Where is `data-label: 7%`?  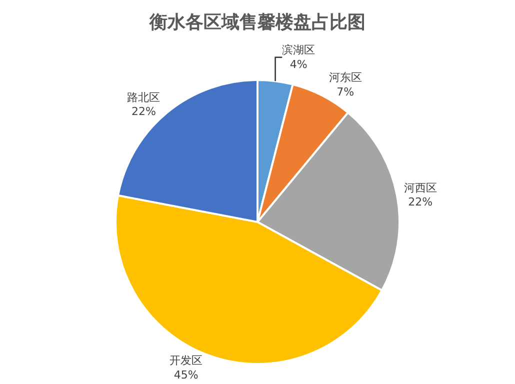 data-label: 7% is located at coordinates (345, 91).